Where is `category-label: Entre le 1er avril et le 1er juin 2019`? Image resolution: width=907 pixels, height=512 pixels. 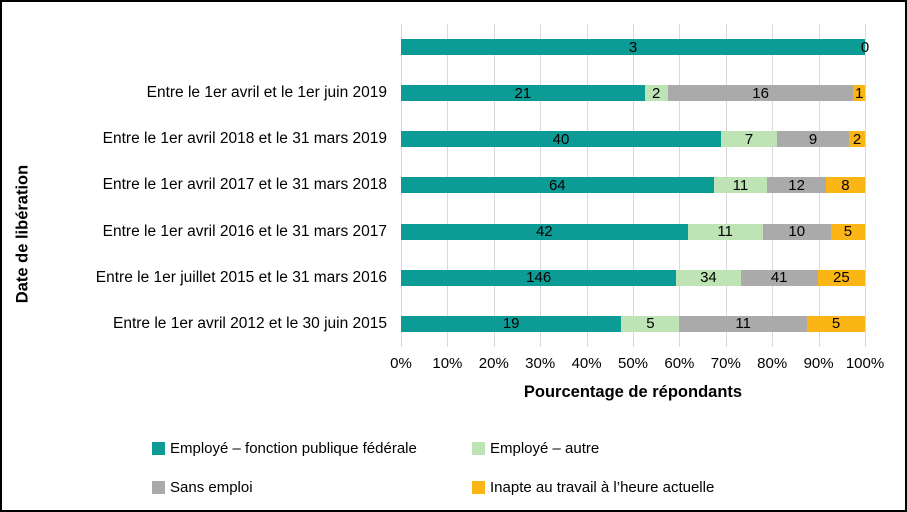 category-label: Entre le 1er avril et le 1er juin 2019 is located at coordinates (266, 93).